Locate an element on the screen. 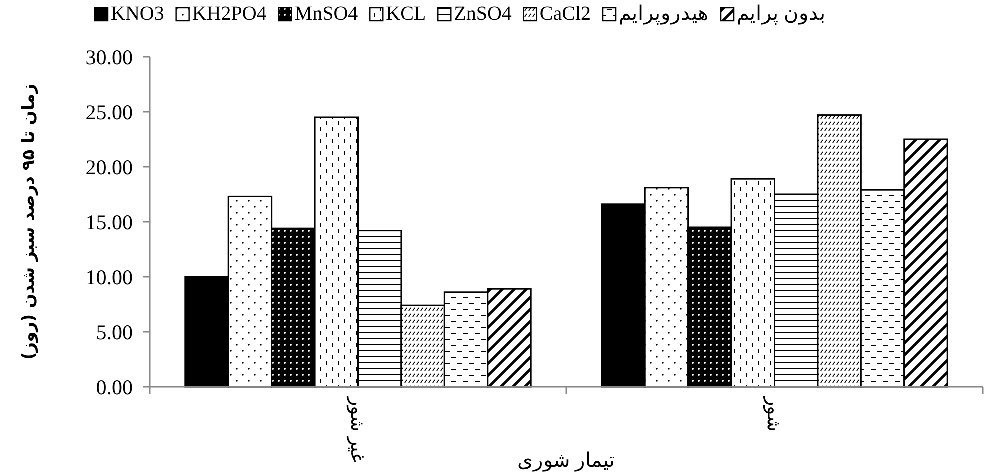  legend-label: CaCl2 is located at coordinates (566, 14).